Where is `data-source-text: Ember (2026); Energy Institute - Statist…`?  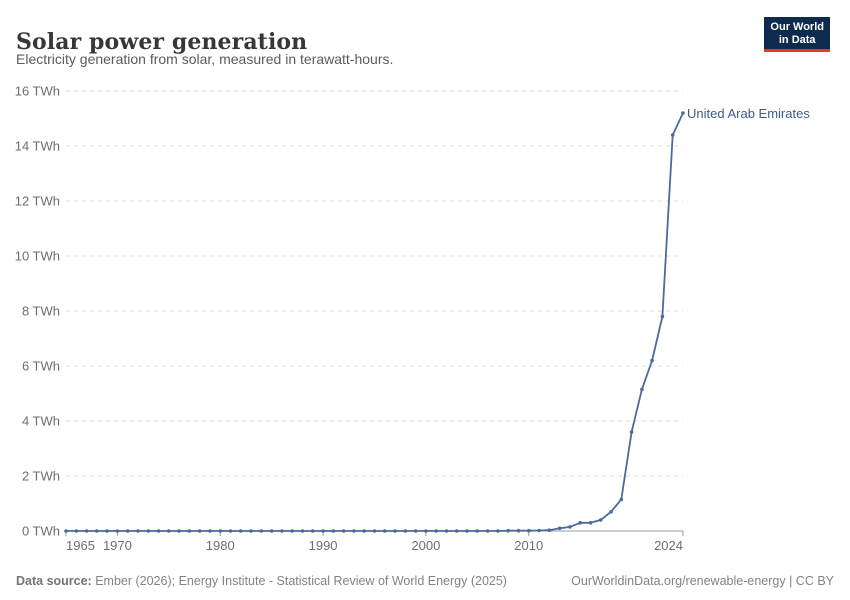
data-source-text: Ember (2026); Energy Institute - Statist… is located at coordinates (299, 581).